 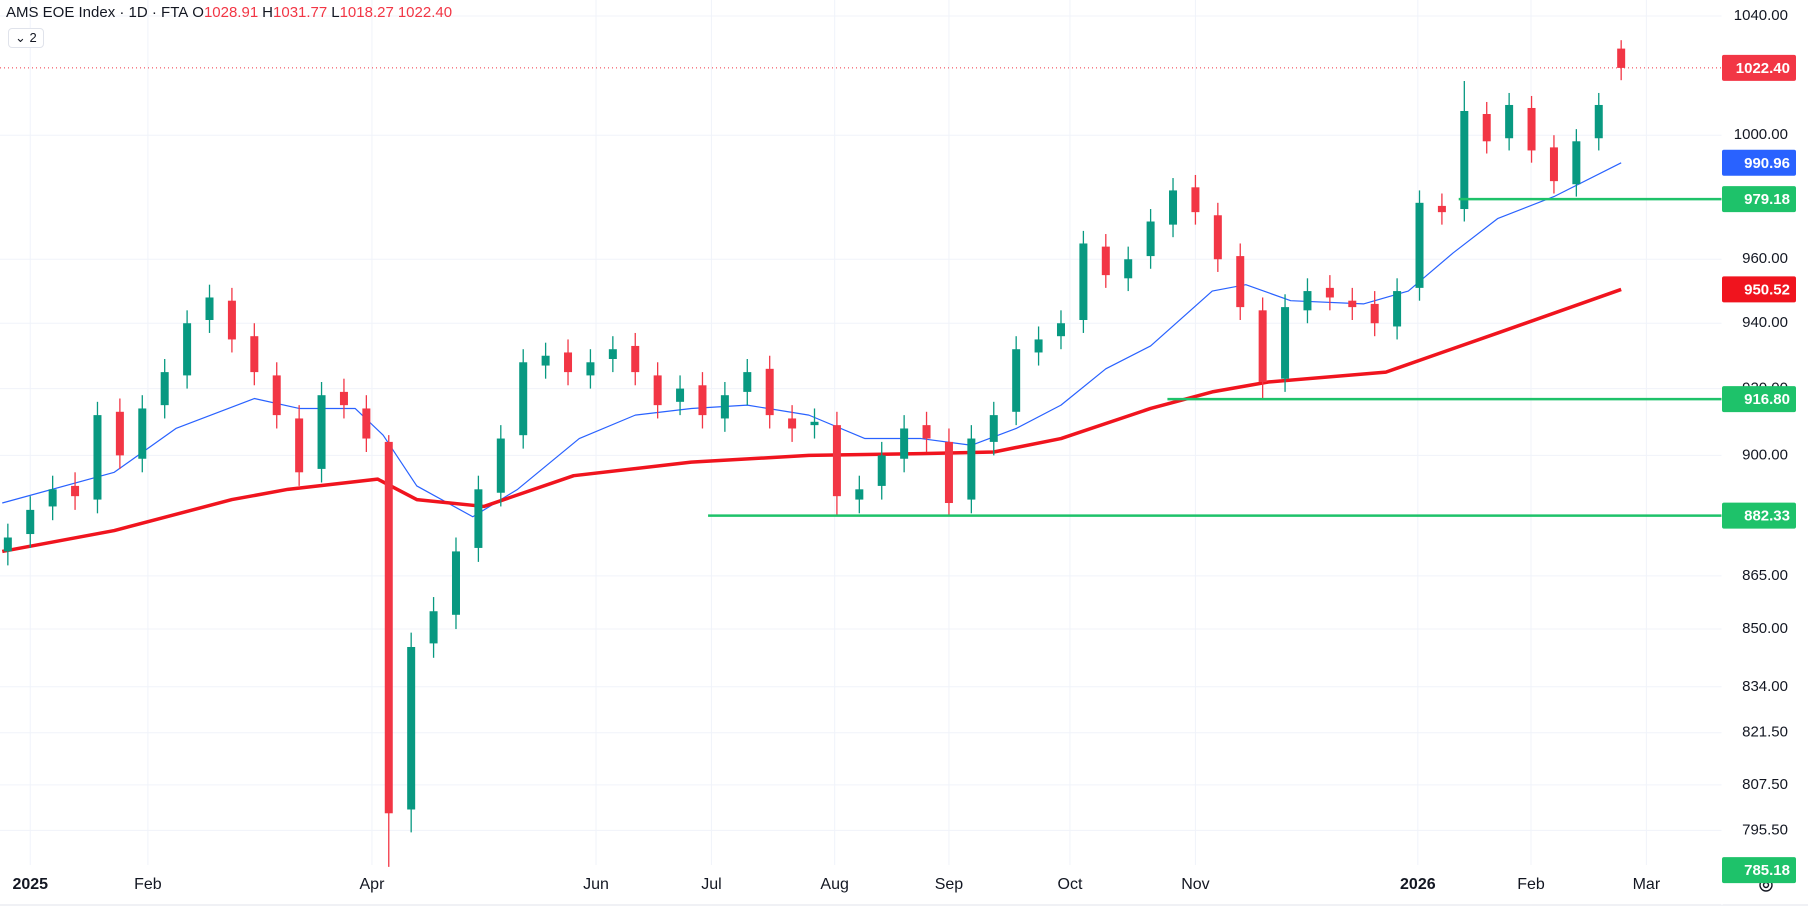 I want to click on price-label: 882.33, so click(x=1767, y=516).